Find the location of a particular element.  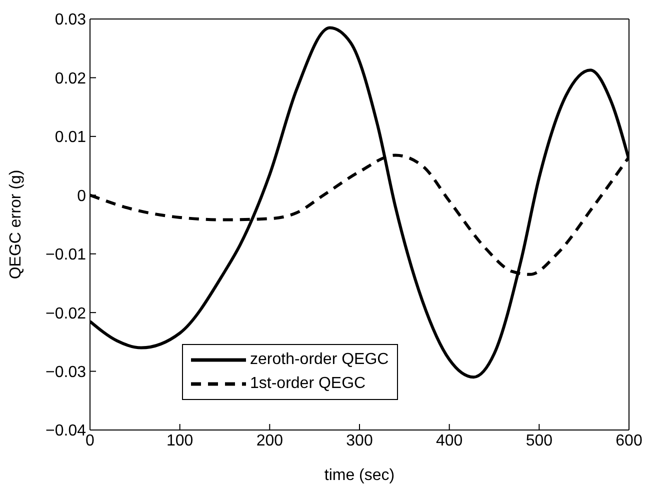

x-tick-label: 300 is located at coordinates (359, 441).